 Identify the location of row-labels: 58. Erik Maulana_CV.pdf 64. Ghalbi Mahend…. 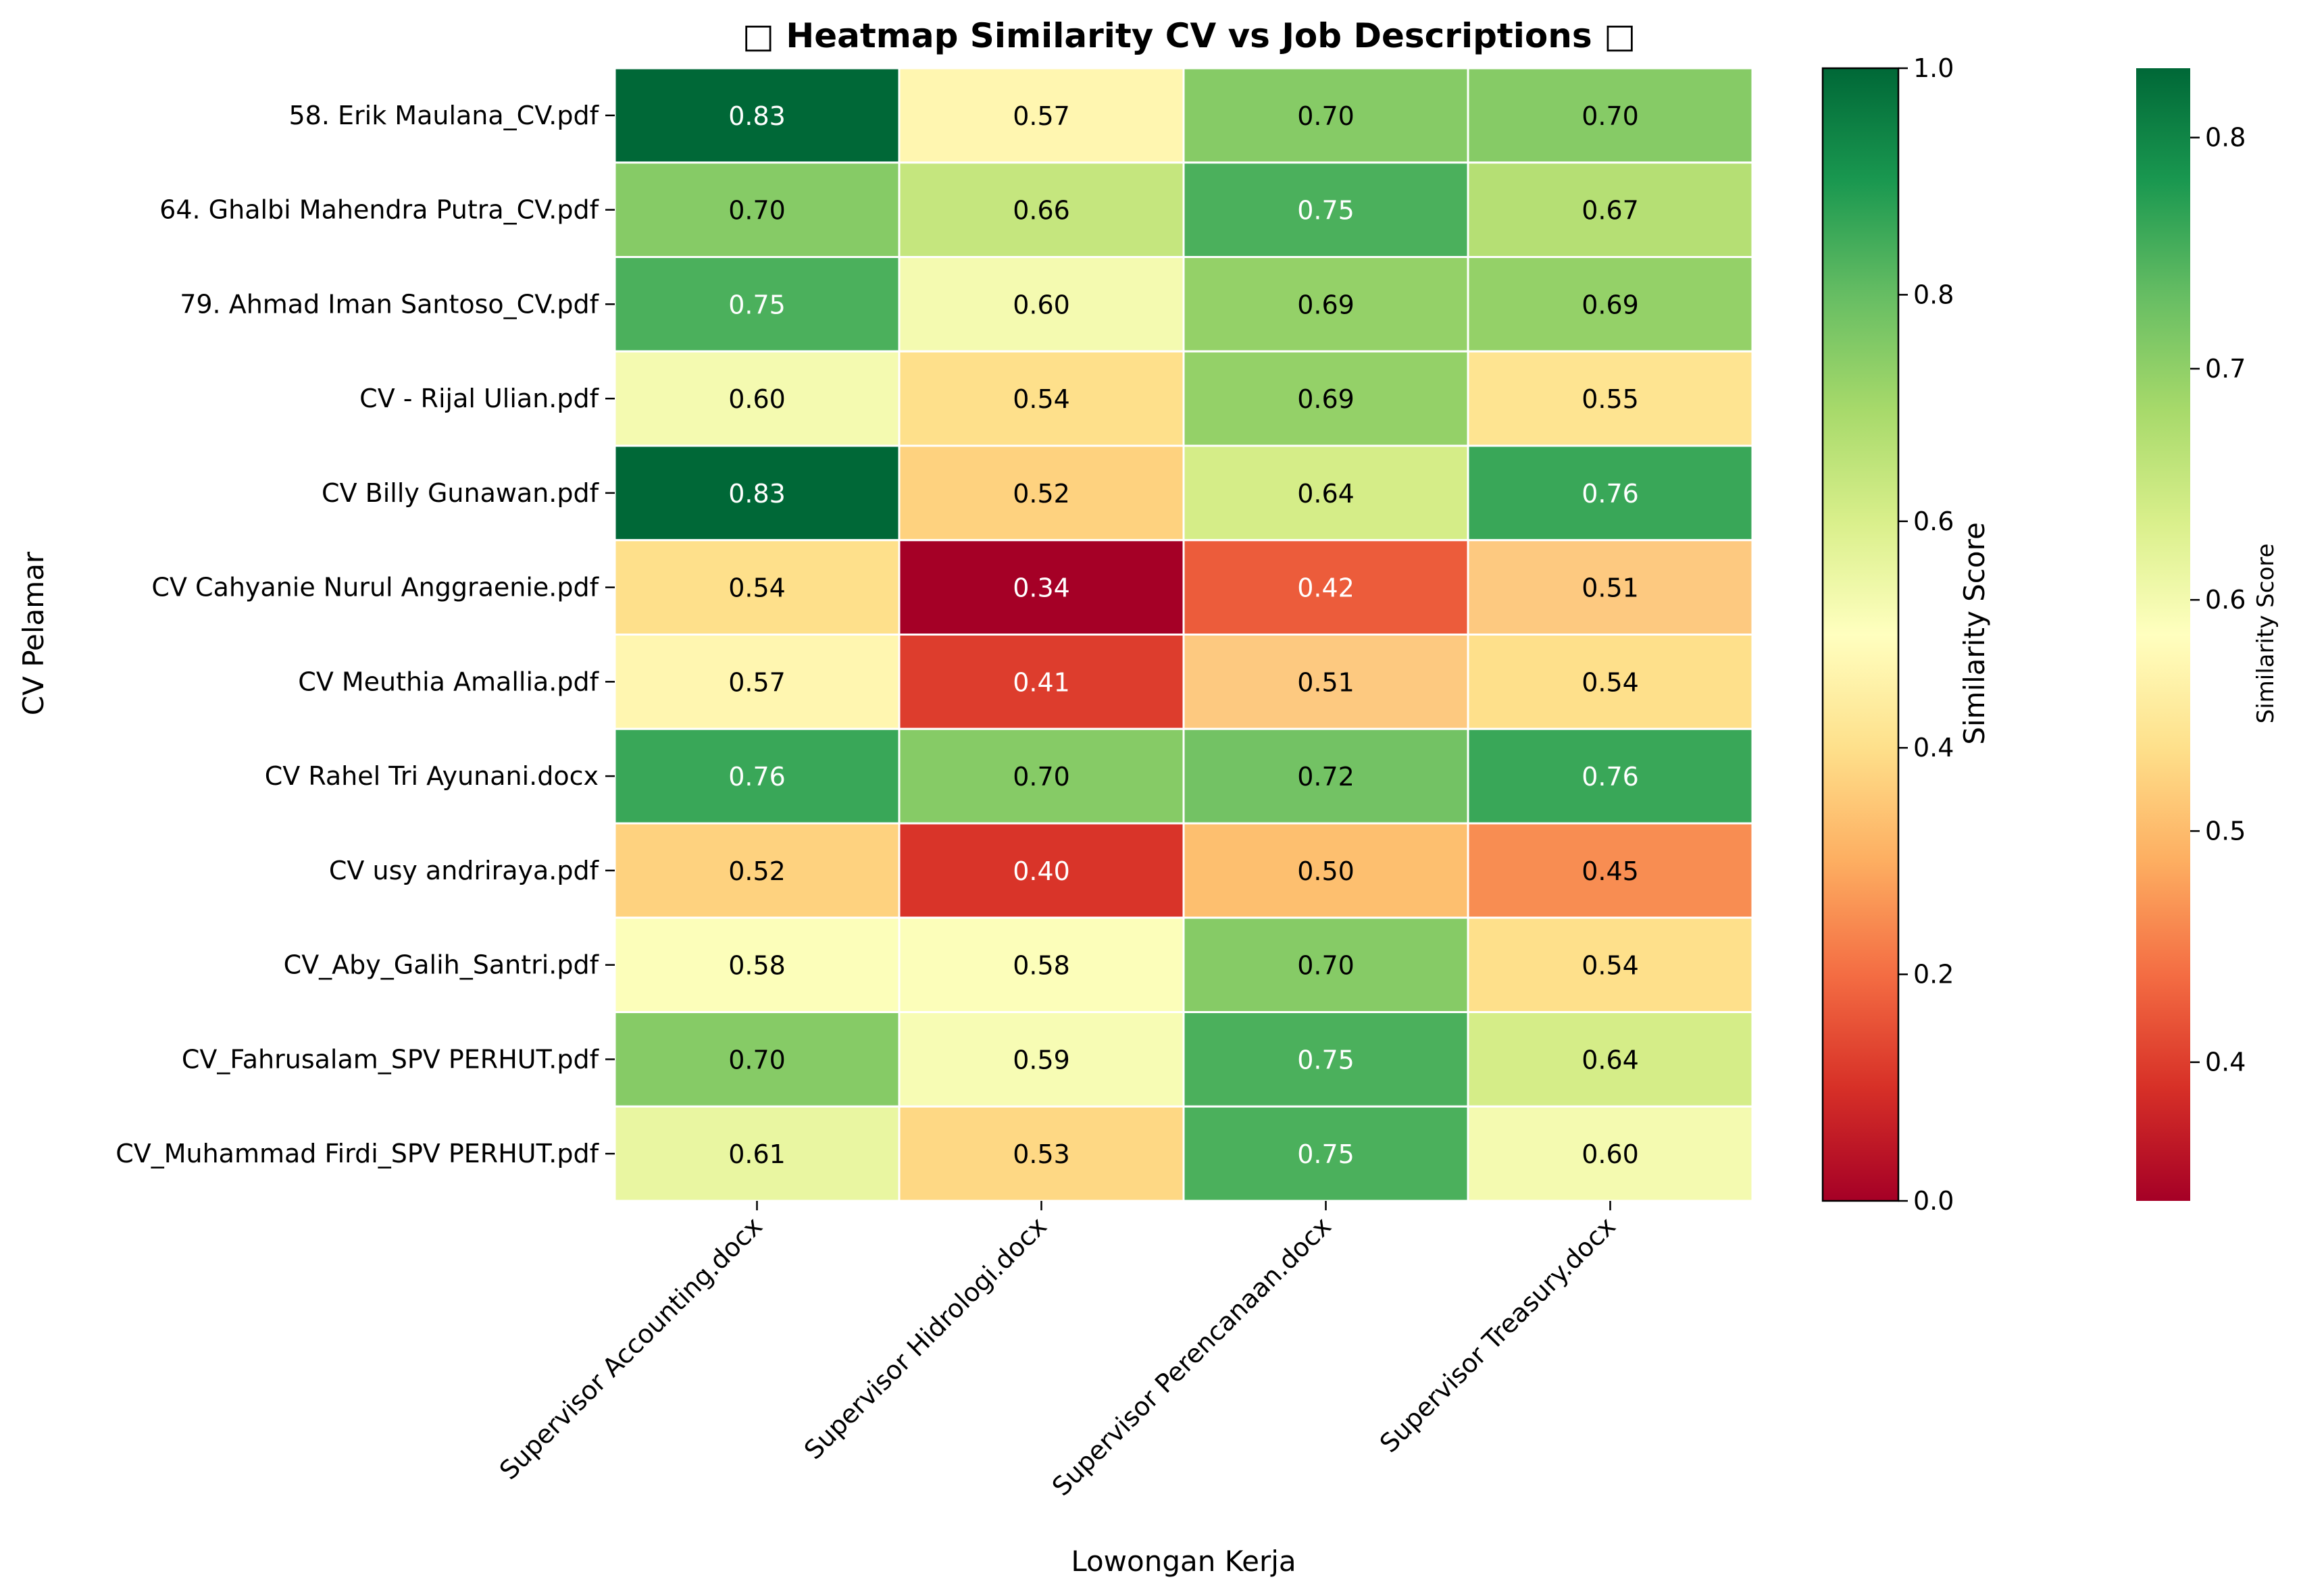
(365, 634).